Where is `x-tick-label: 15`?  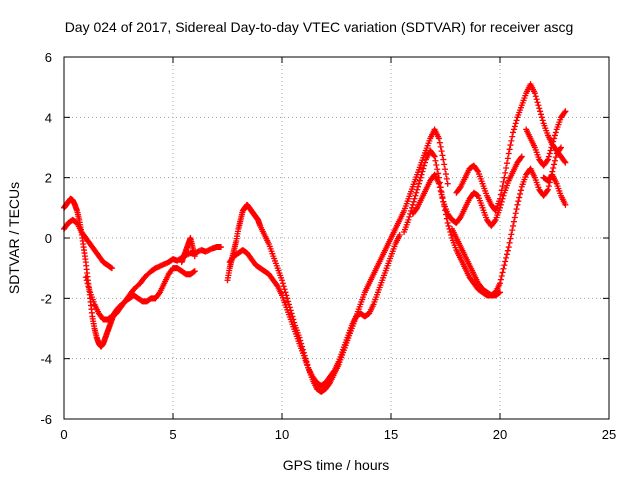
x-tick-label: 15 is located at coordinates (391, 434).